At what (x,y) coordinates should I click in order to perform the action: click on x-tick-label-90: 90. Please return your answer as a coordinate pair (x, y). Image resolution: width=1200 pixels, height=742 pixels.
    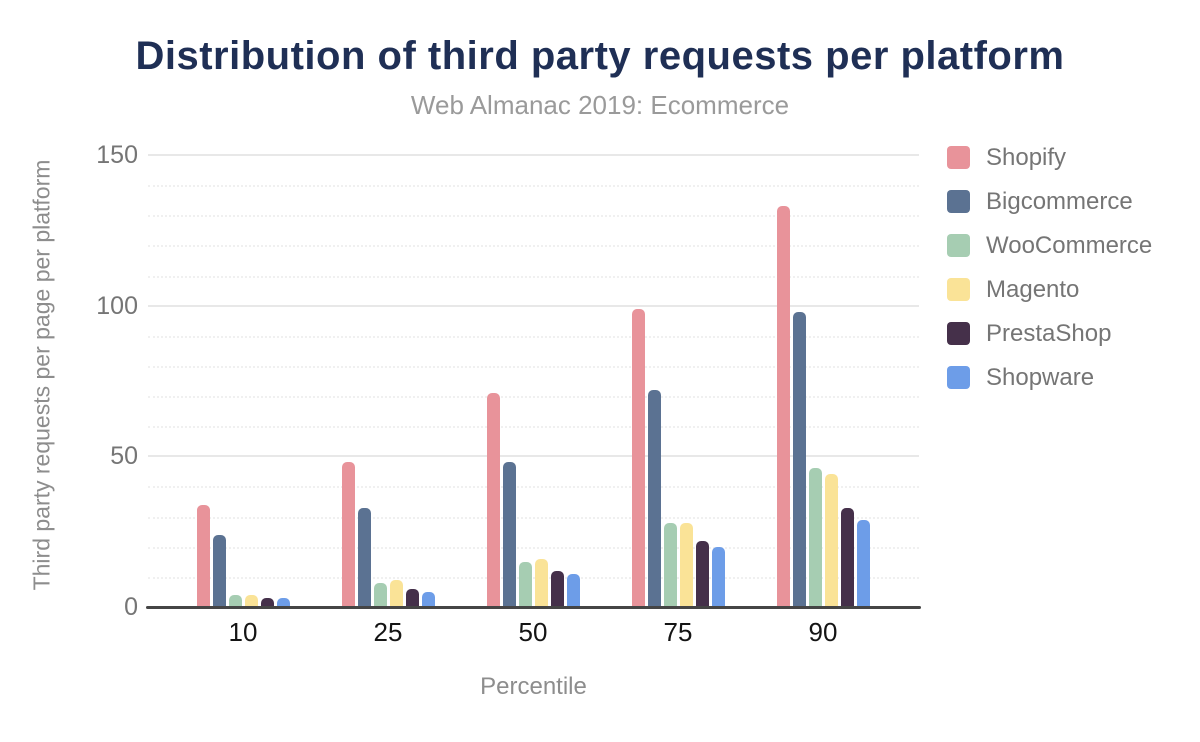
    Looking at the image, I should click on (823, 632).